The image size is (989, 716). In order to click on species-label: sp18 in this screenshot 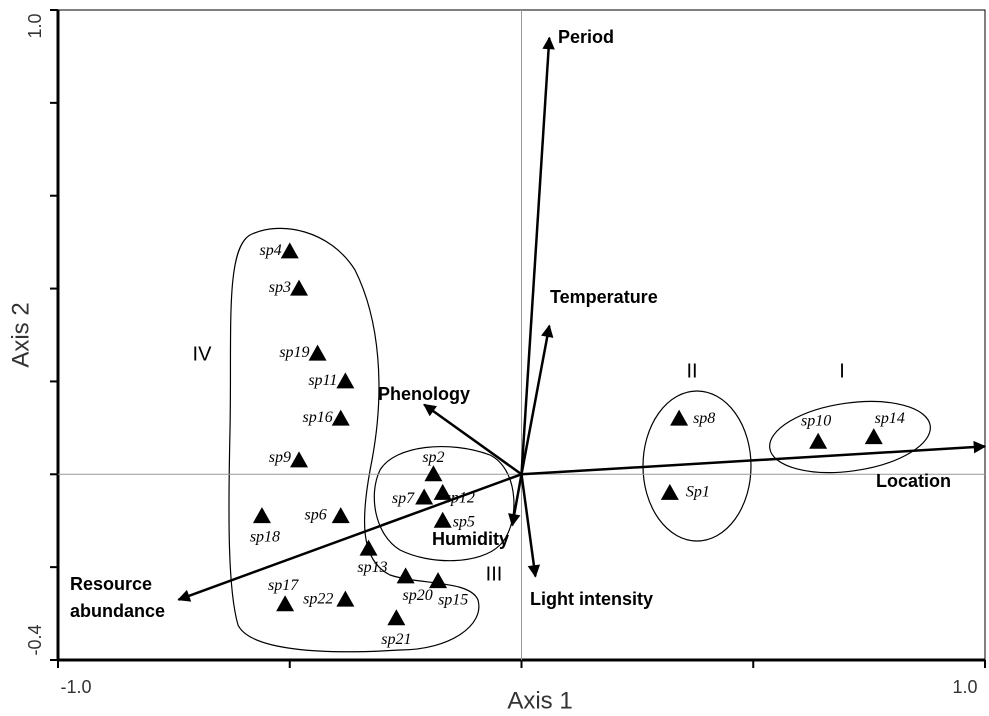, I will do `click(265, 537)`.